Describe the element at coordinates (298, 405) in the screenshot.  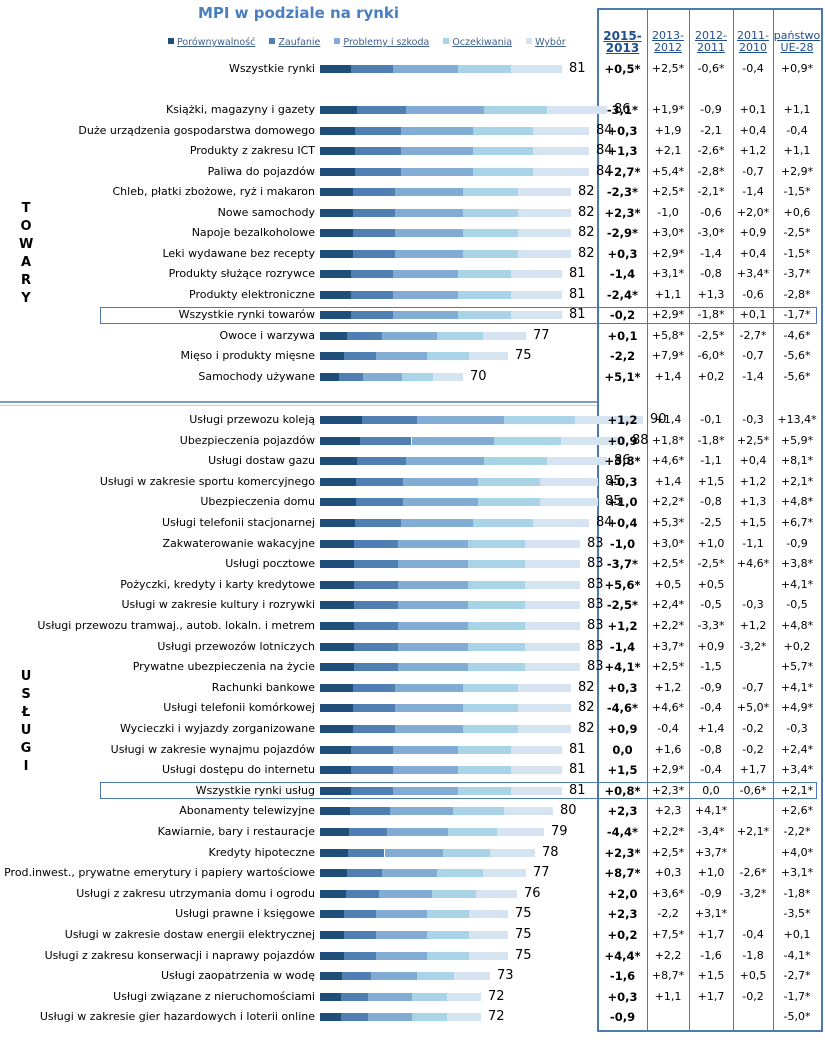
I see `section-separator-thin` at that location.